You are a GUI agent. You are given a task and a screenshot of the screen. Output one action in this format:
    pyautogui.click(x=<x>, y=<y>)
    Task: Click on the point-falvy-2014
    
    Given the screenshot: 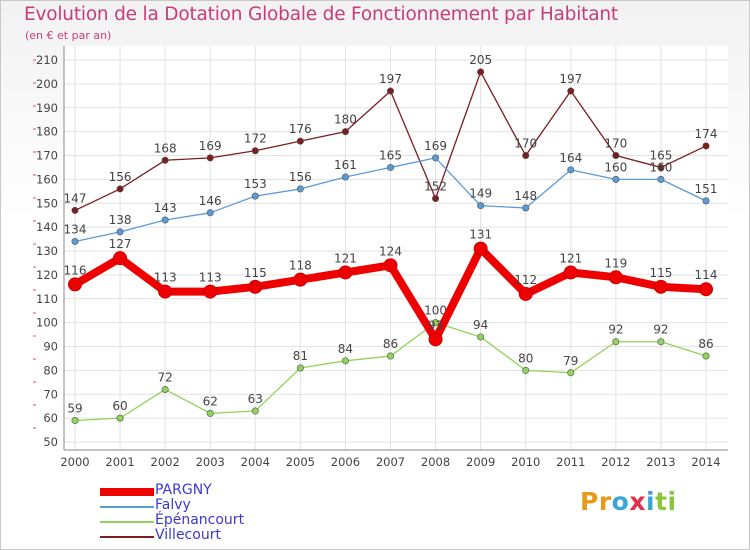 What is the action you would take?
    pyautogui.click(x=706, y=201)
    